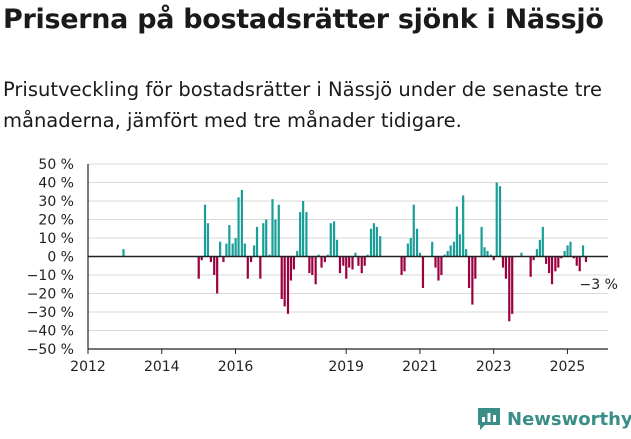 The height and width of the screenshot is (439, 631). I want to click on latest-value-label: −3 %, so click(599, 285).